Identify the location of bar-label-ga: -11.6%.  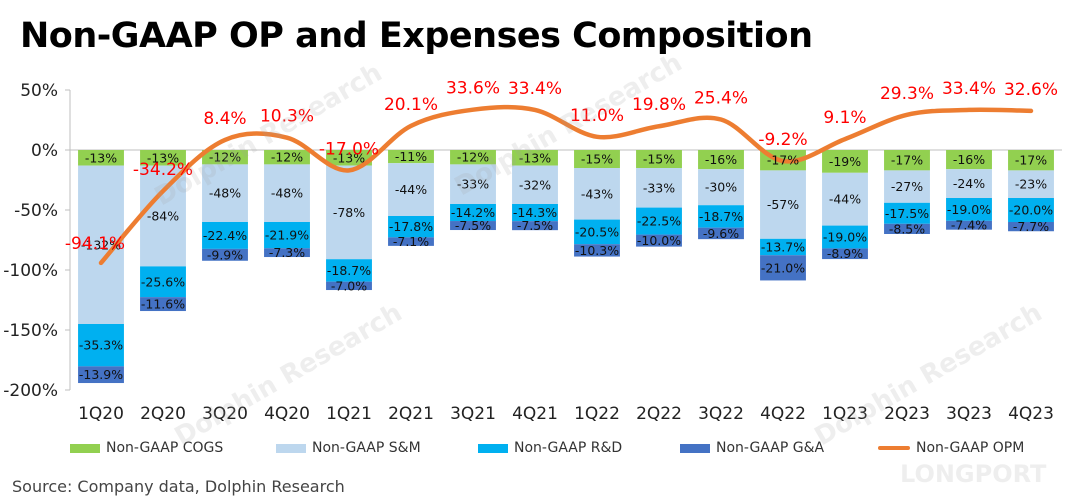
(163, 304).